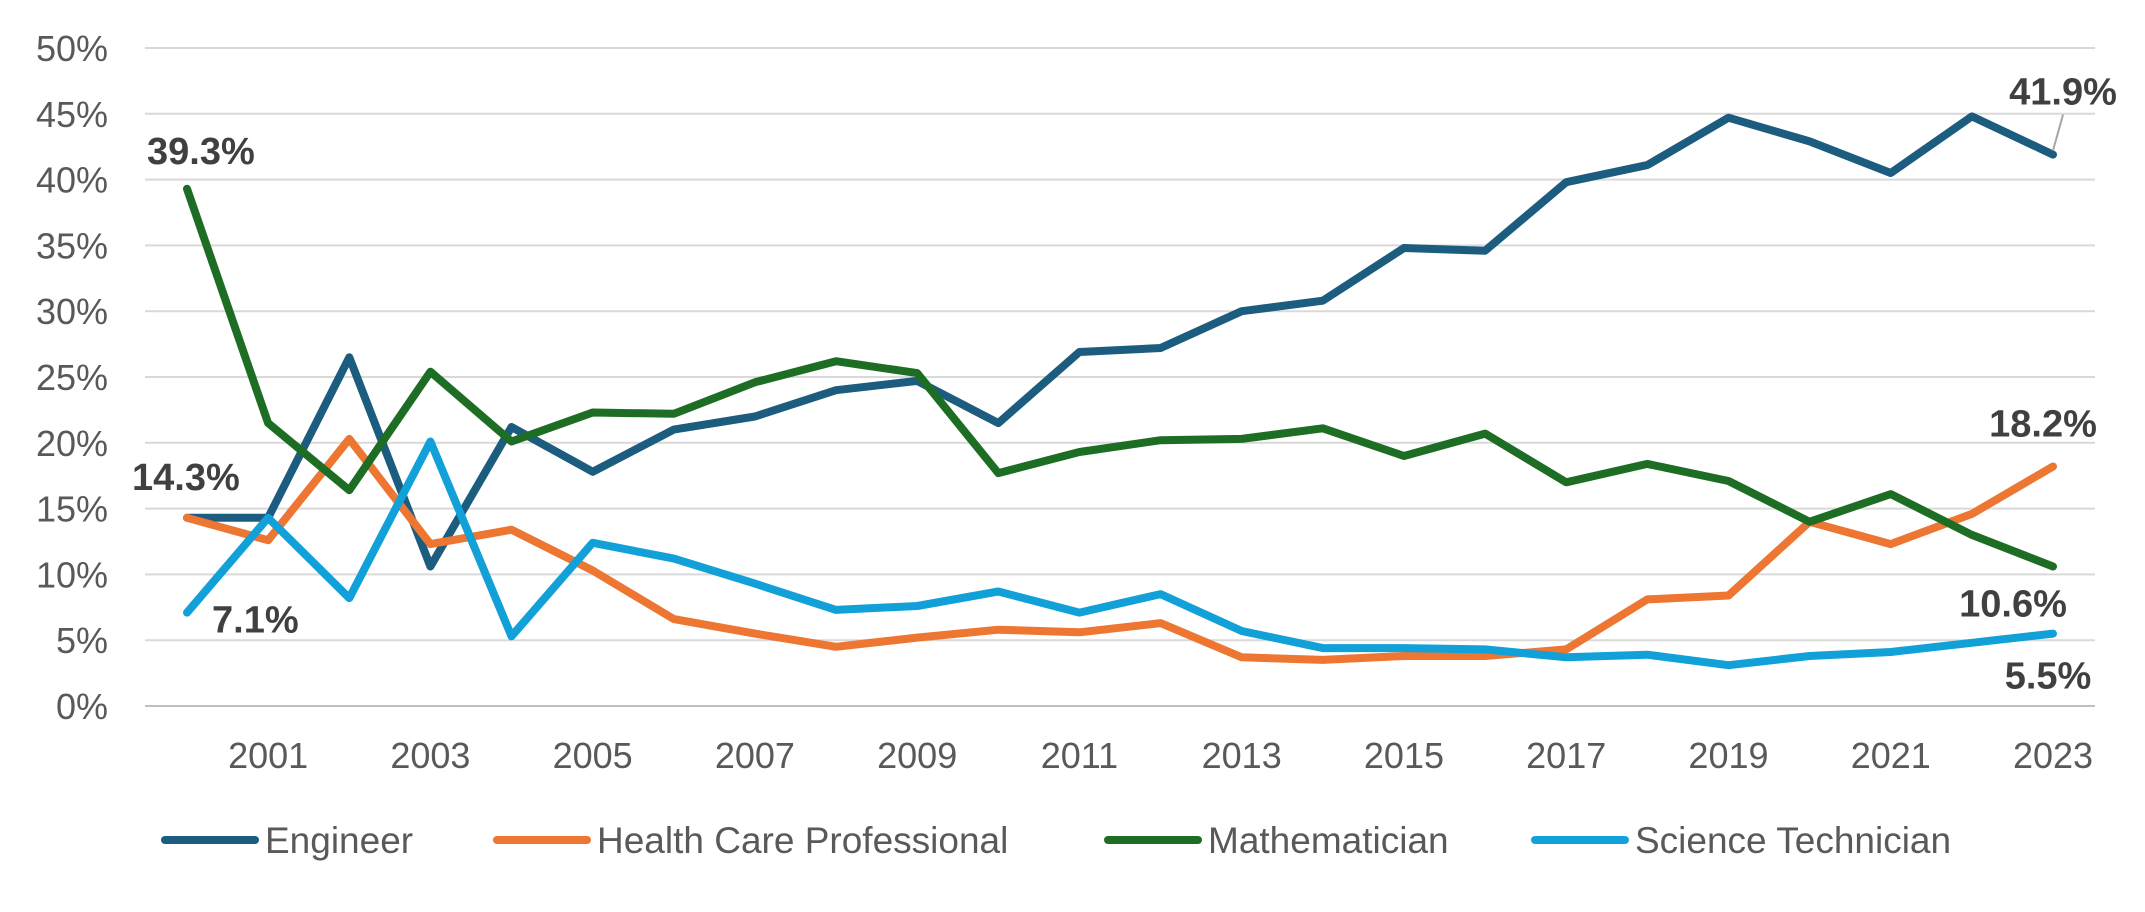  Describe the element at coordinates (917, 755) in the screenshot. I see `x-tick-label: 2009` at that location.